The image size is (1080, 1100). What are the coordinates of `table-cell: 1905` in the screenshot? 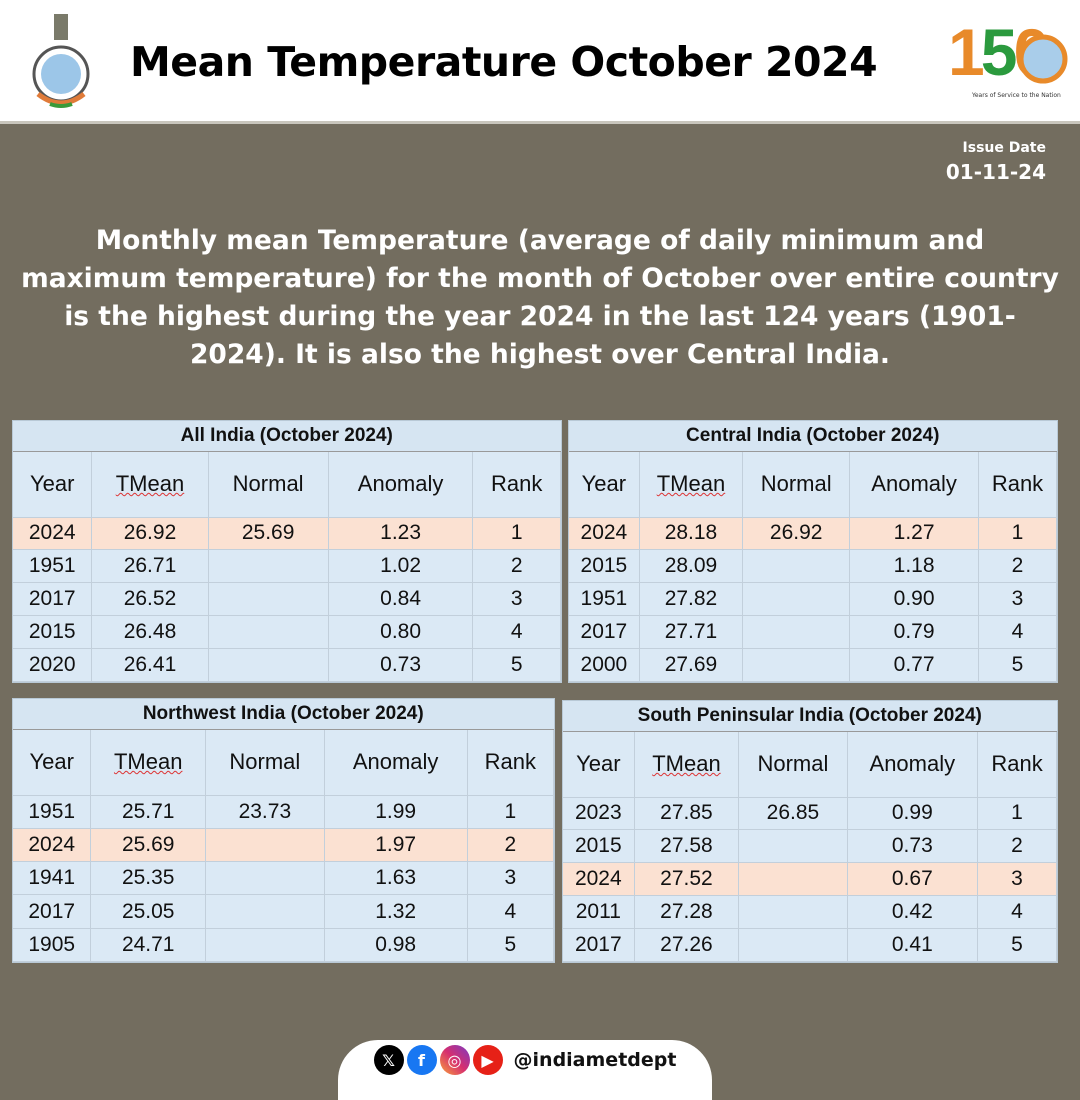 It's located at (52, 945).